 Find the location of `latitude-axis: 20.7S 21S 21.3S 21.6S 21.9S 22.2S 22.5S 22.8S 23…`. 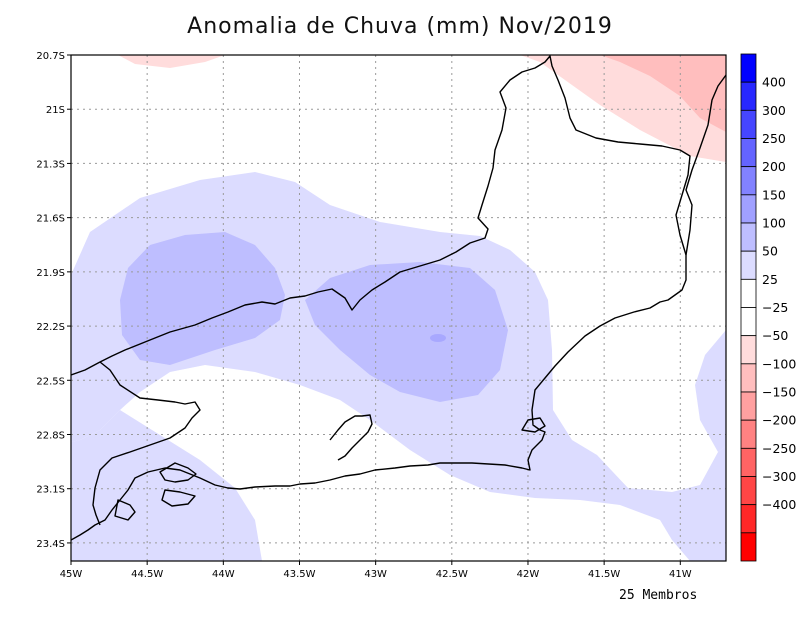

latitude-axis: 20.7S 21S 21.3S 21.6S 21.9S 22.2S 22.5S 22.8S 23… is located at coordinates (53, 300).